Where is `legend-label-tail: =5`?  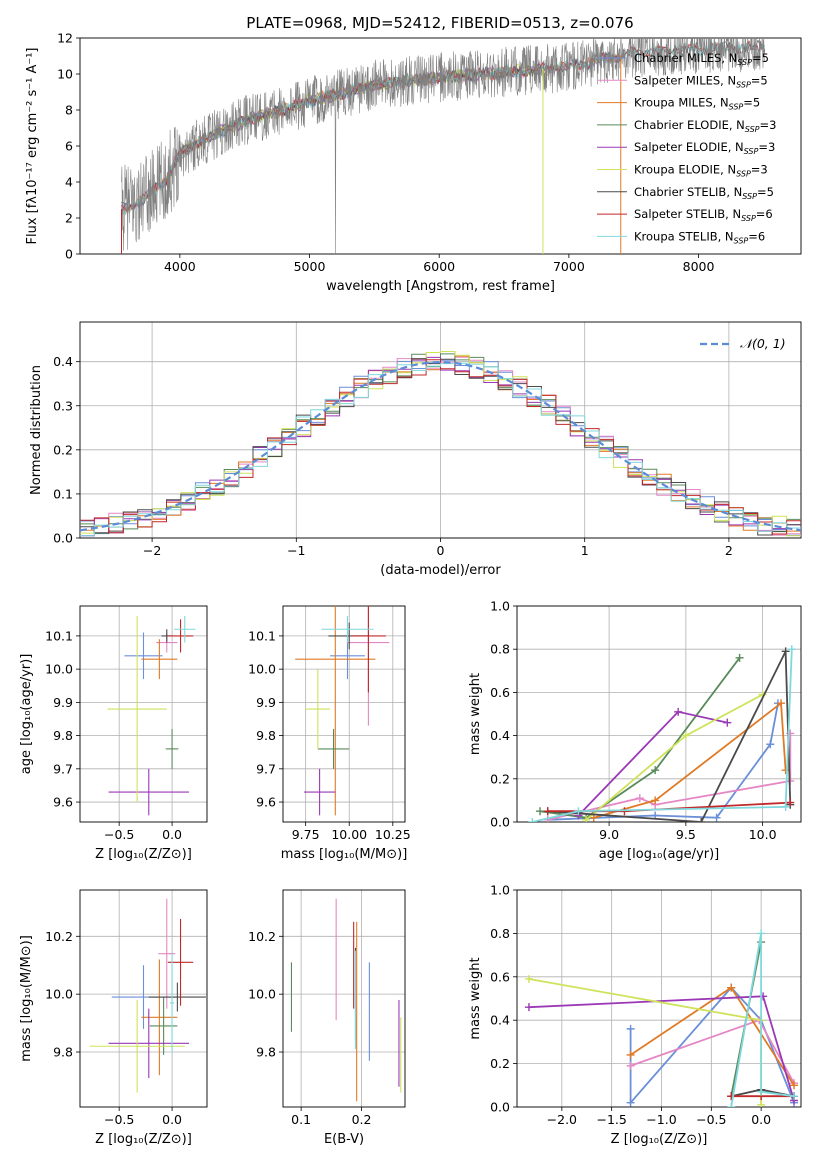 legend-label-tail: =5 is located at coordinates (760, 58).